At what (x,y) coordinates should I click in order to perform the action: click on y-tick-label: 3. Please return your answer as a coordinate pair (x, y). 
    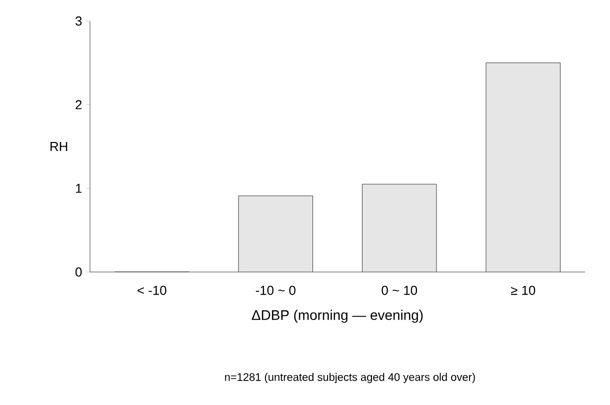
    Looking at the image, I should click on (79, 21).